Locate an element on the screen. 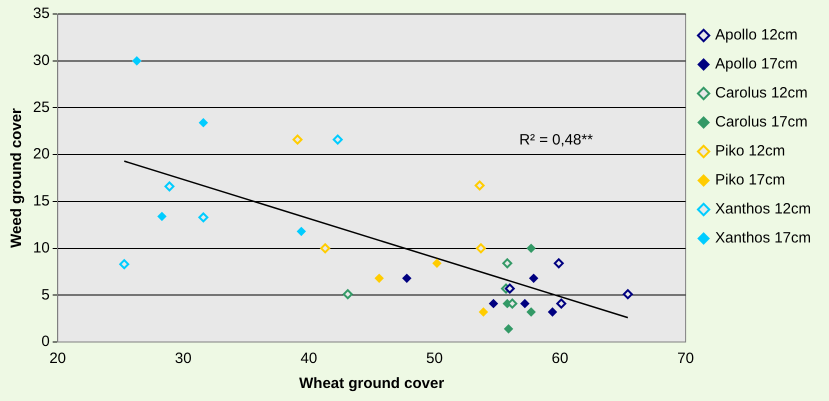 The image size is (829, 401). legend-label: Apollo 17cm is located at coordinates (756, 64).